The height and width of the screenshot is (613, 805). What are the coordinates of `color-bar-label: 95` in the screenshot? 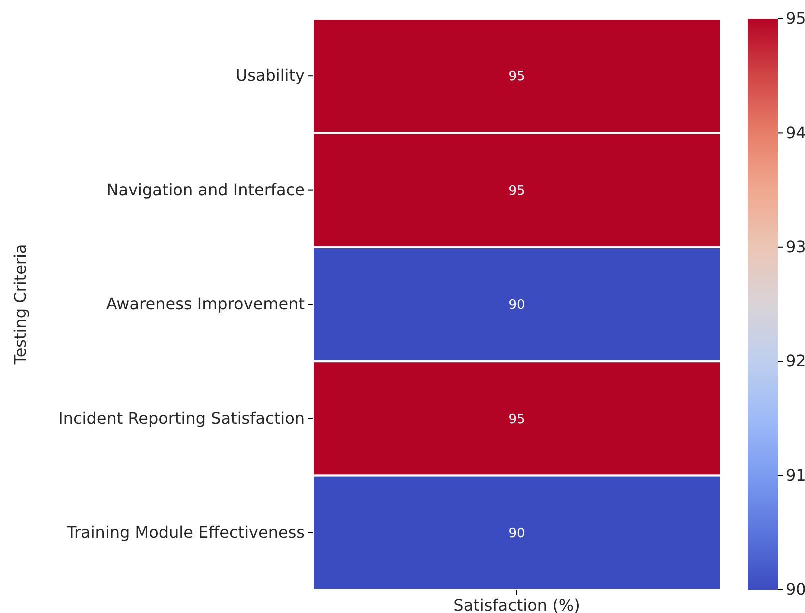 It's located at (795, 18).